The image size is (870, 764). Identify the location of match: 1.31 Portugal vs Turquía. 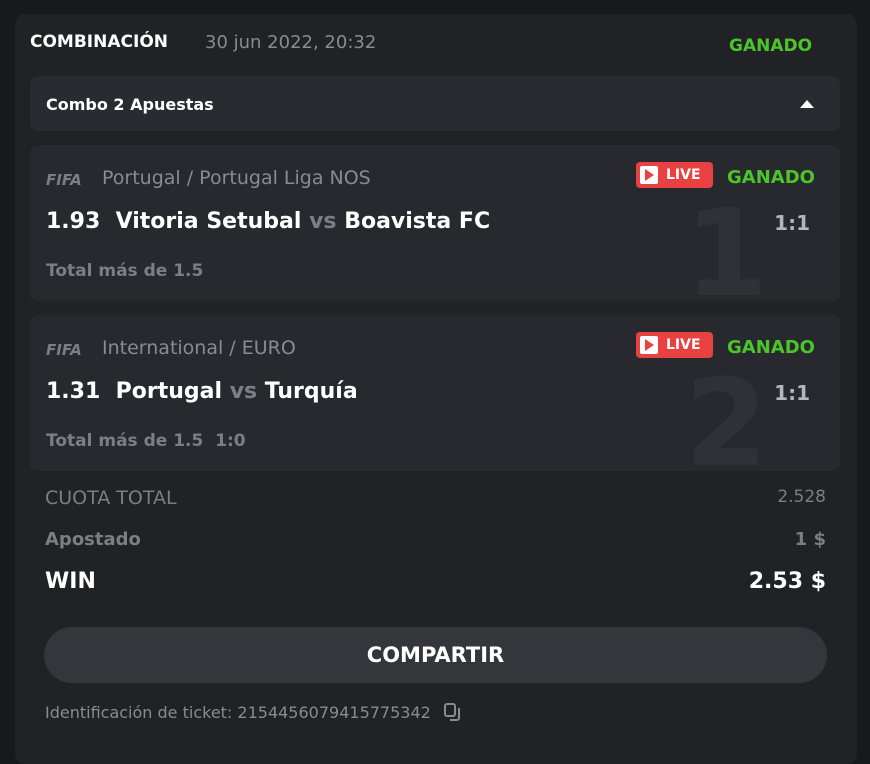
(202, 391).